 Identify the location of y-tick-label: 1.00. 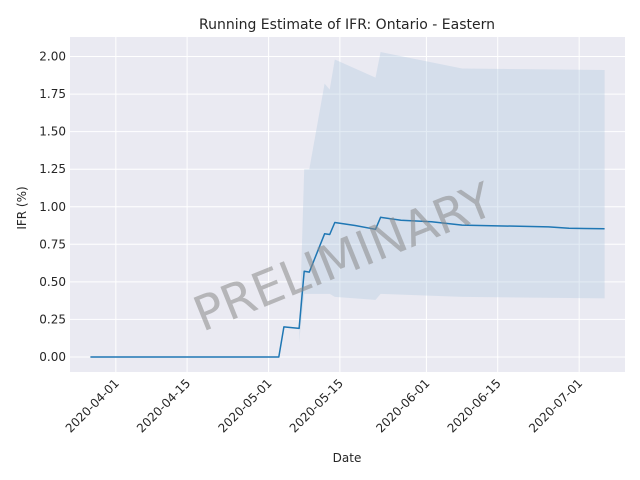
(52, 207).